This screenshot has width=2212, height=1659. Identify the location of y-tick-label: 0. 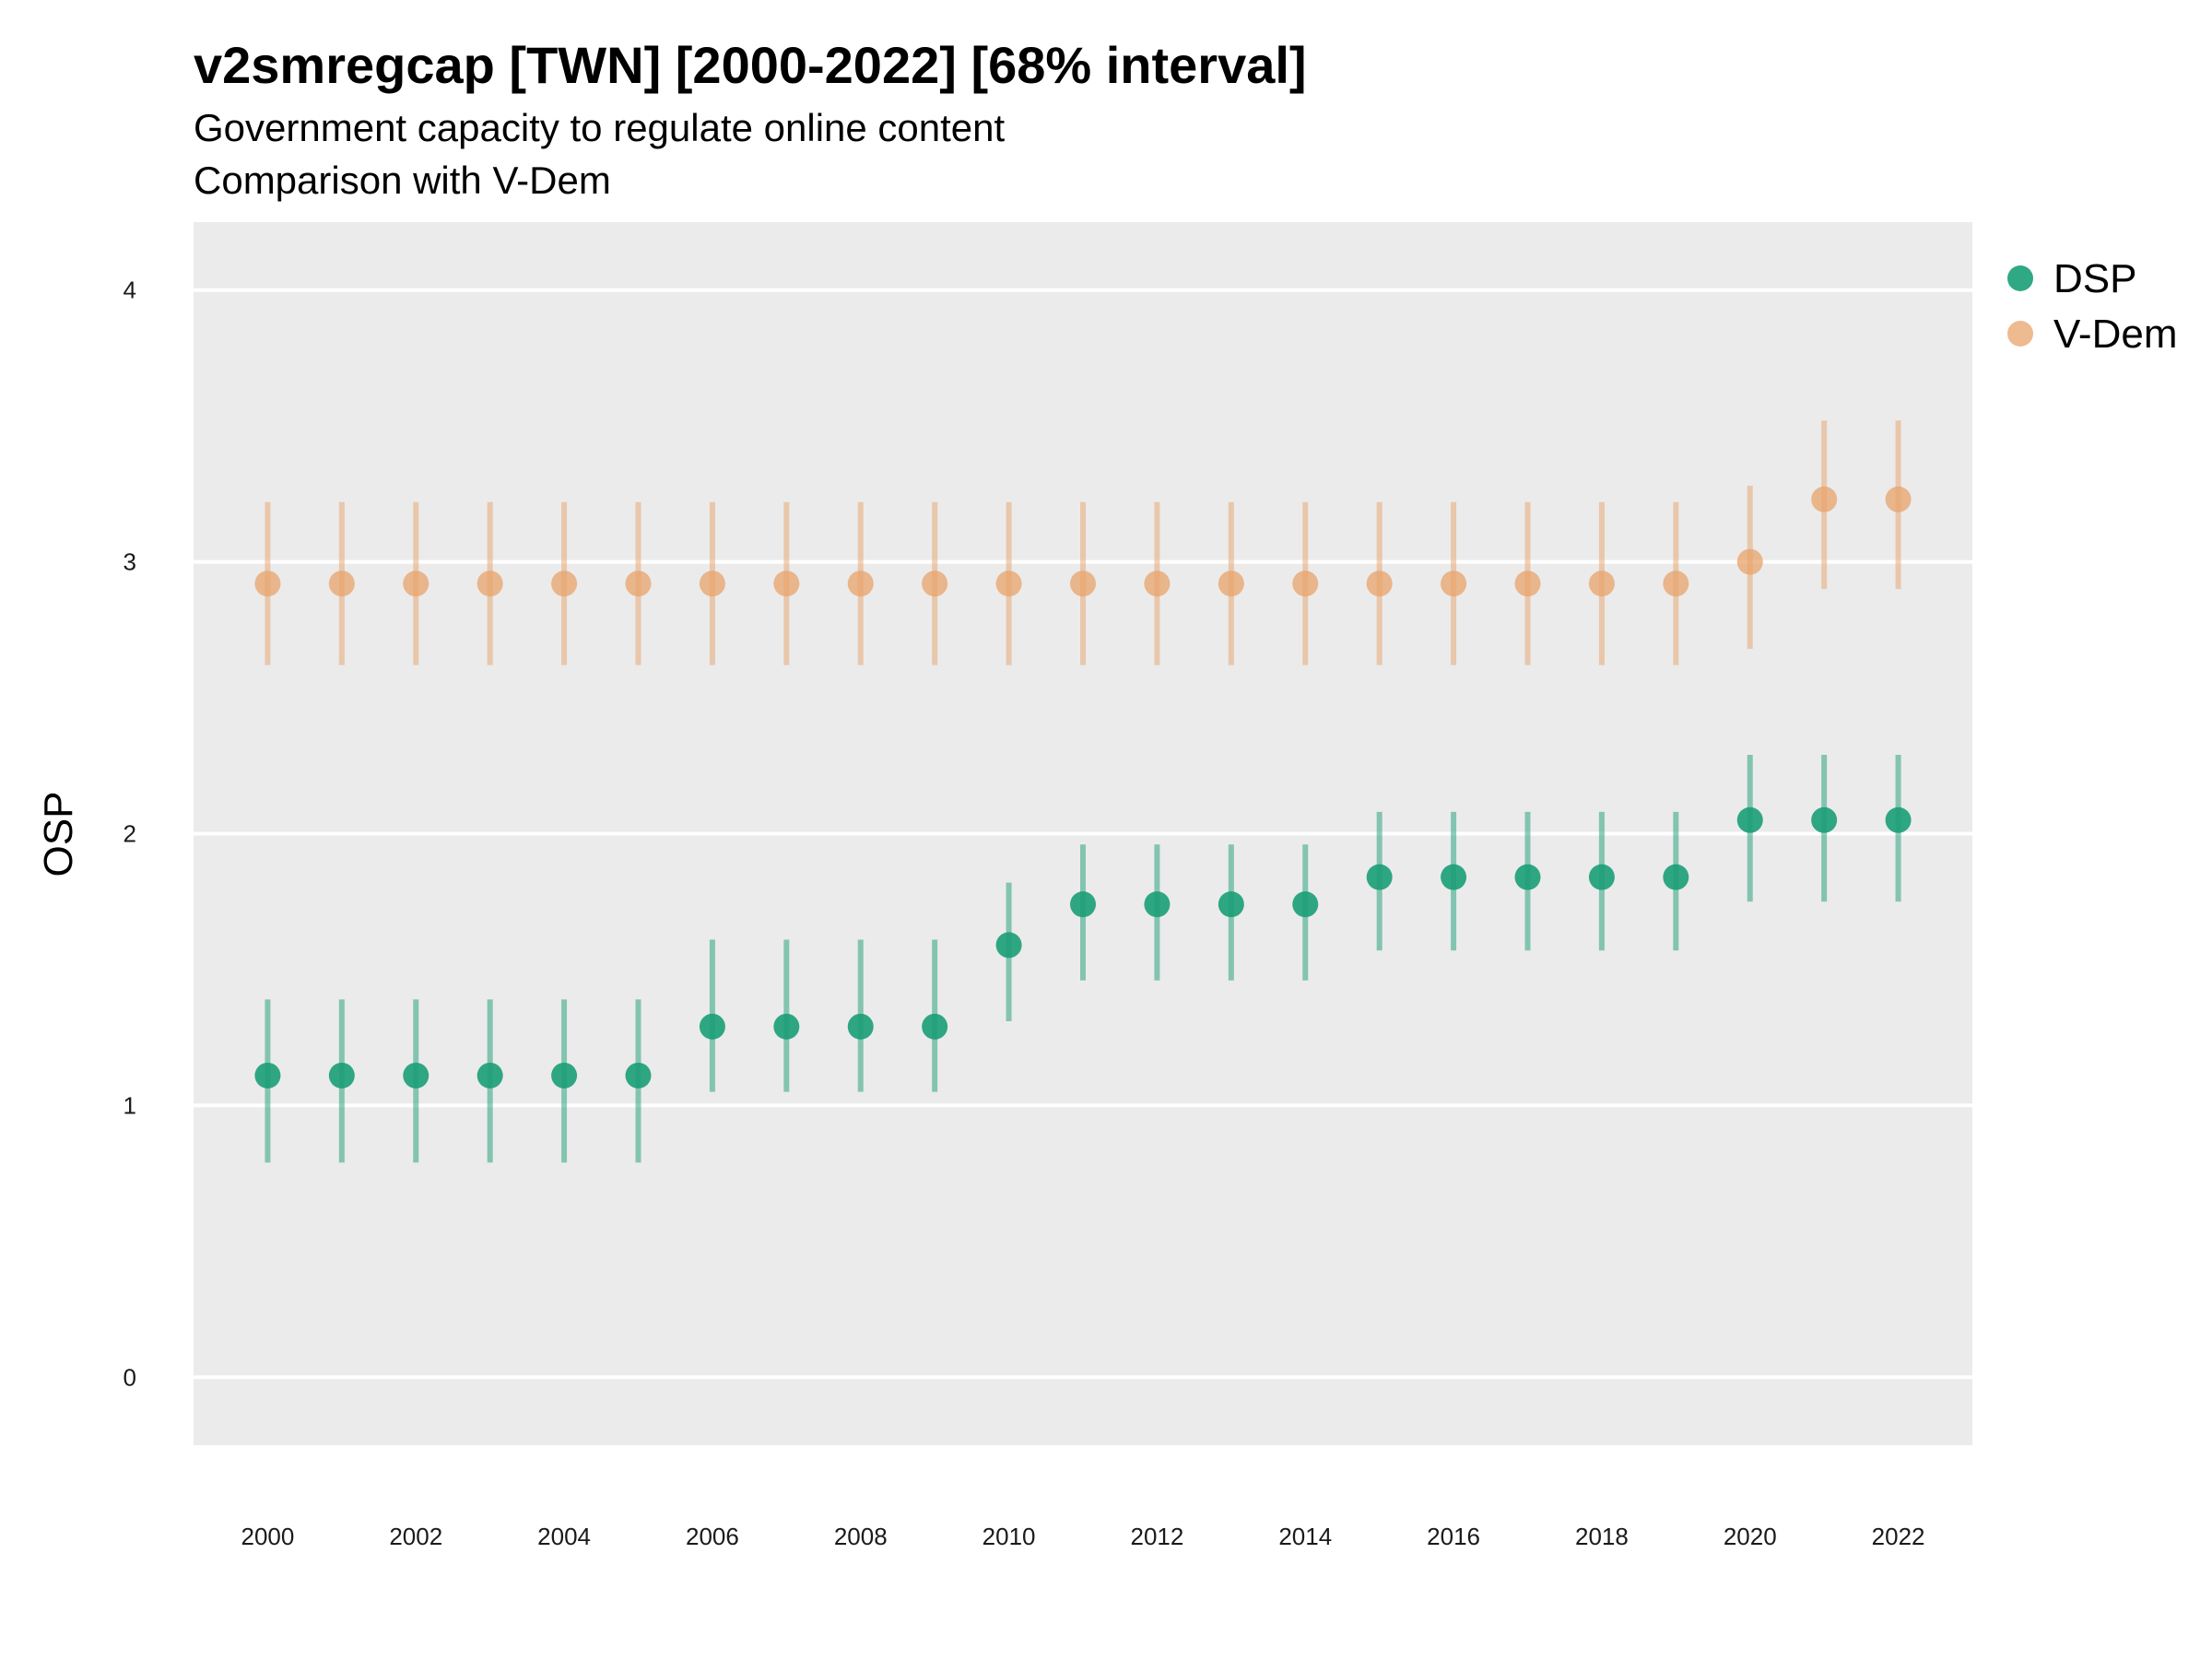
(130, 1377).